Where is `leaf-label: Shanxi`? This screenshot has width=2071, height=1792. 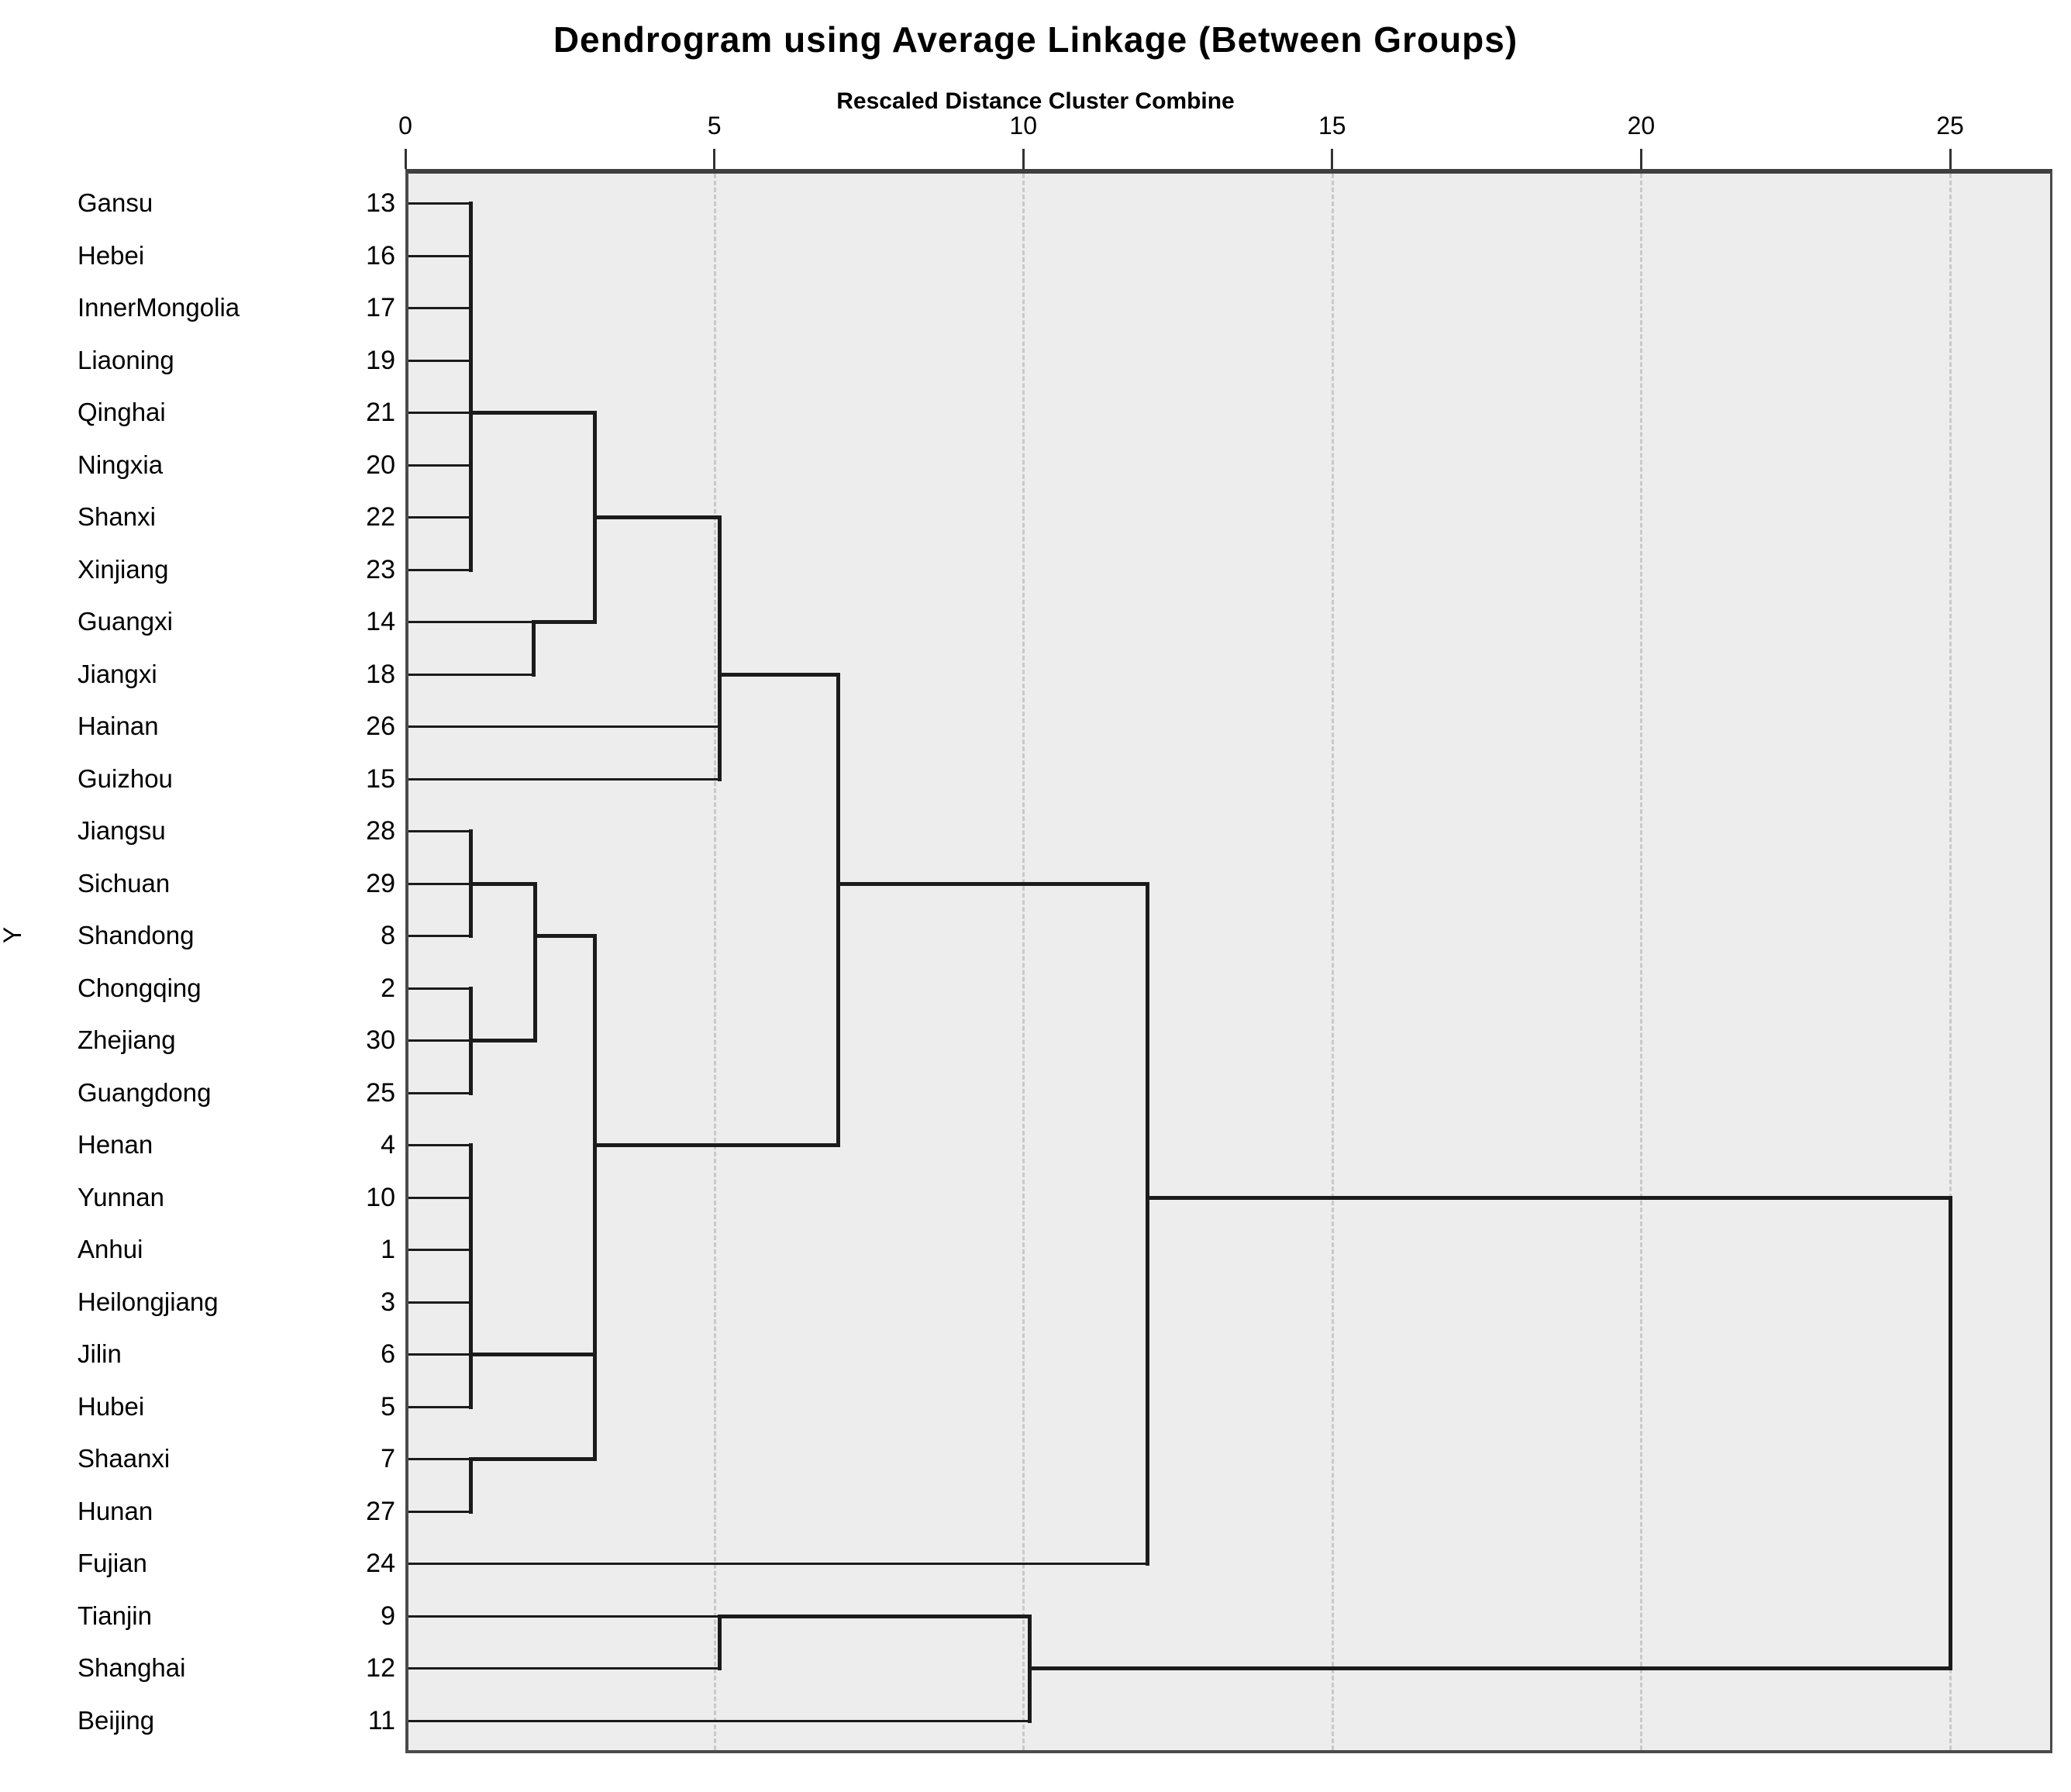
leaf-label: Shanxi is located at coordinates (117, 516).